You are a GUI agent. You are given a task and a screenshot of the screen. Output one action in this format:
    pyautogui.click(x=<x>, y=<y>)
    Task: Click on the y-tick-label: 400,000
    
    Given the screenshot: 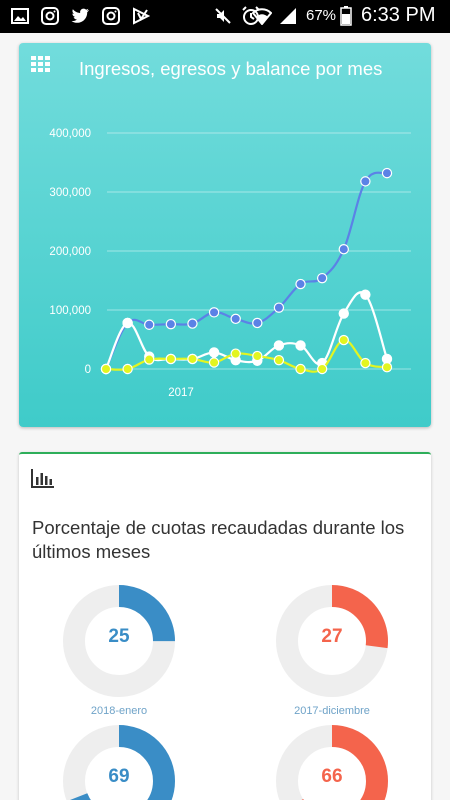 What is the action you would take?
    pyautogui.click(x=70, y=134)
    